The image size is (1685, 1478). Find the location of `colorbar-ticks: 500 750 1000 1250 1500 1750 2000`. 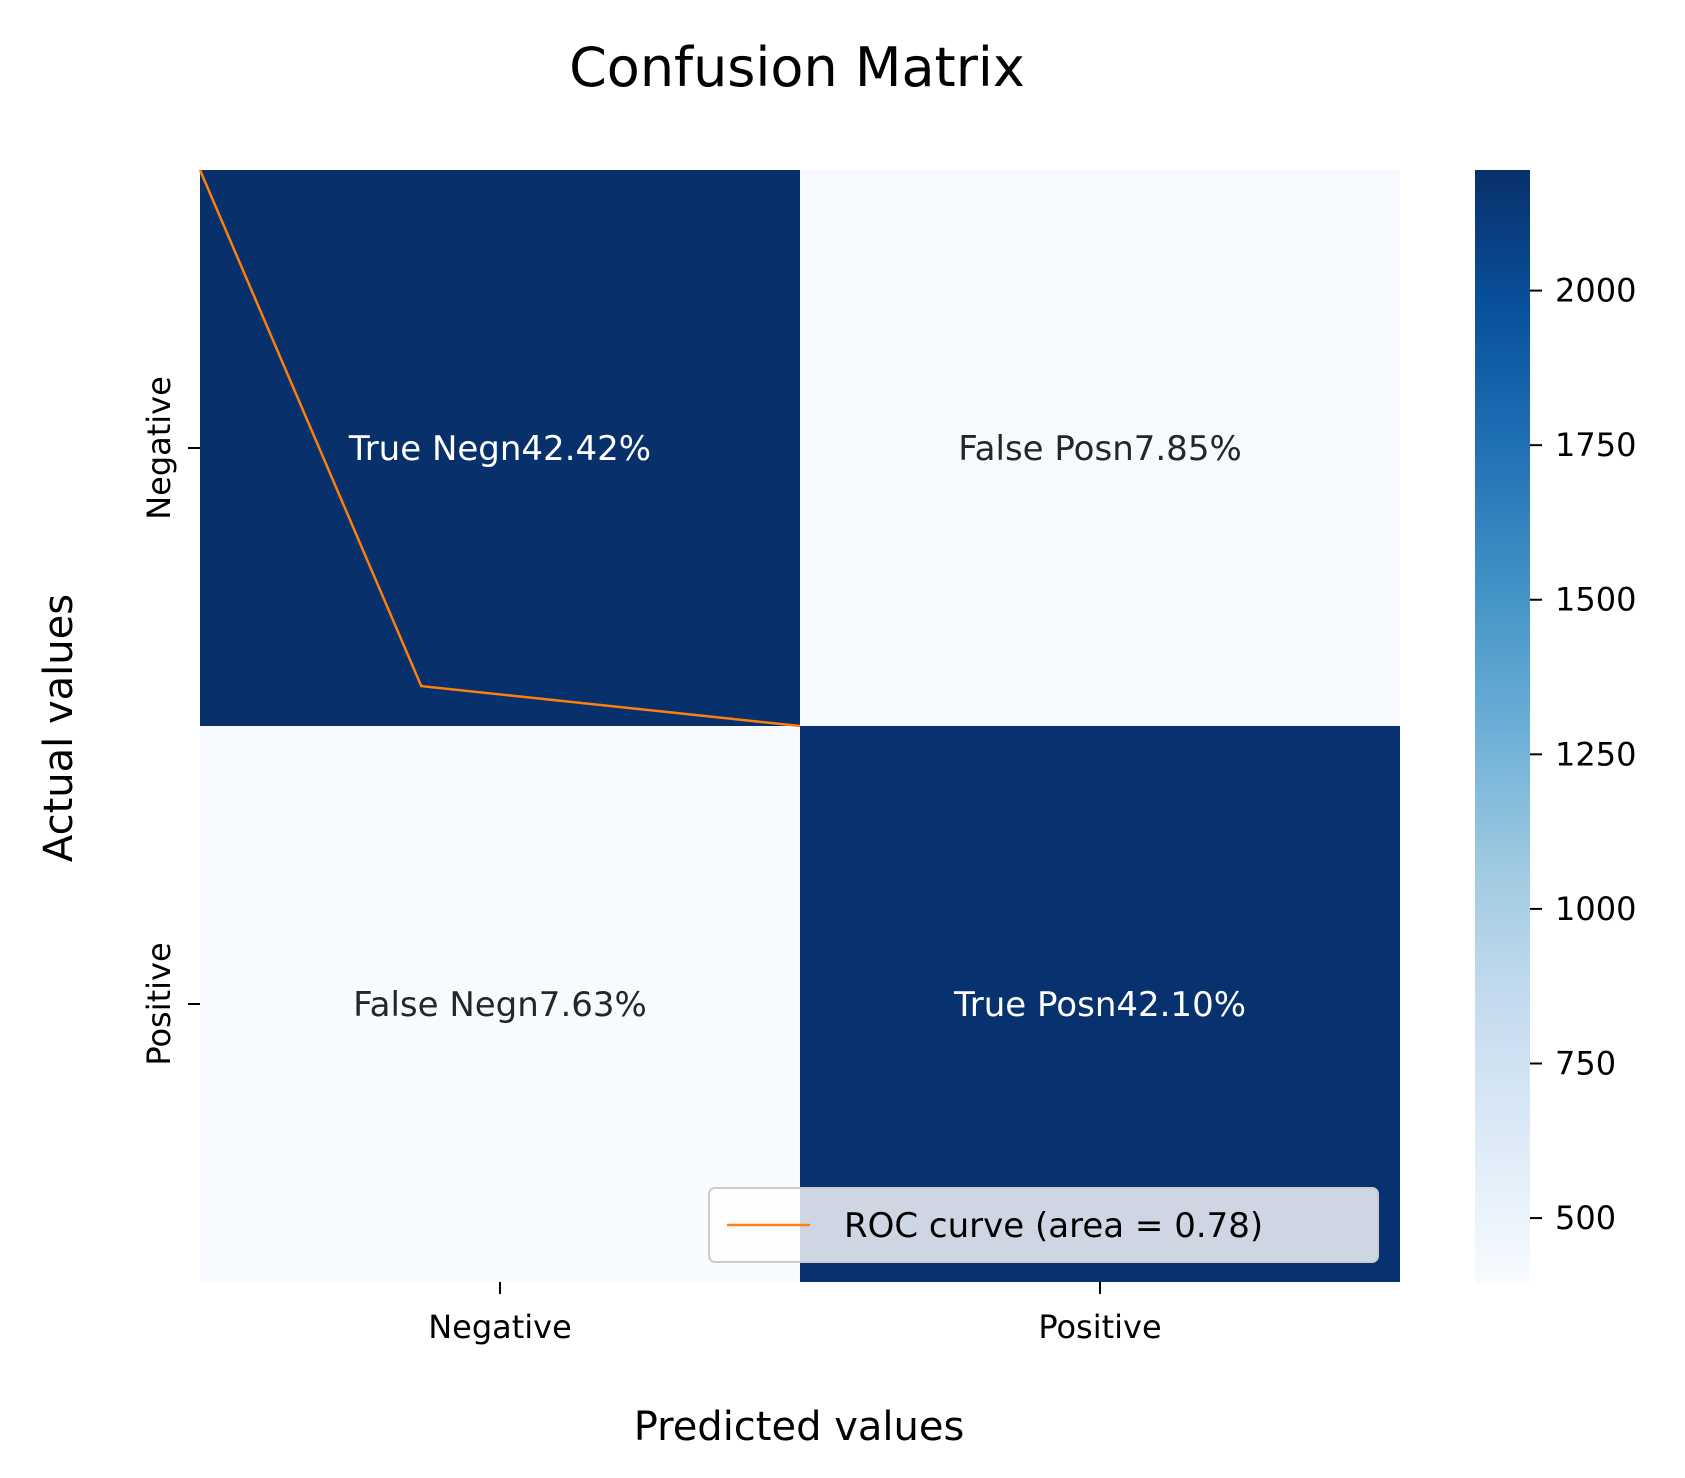

colorbar-ticks: 500 750 1000 1250 1500 1750 2000 is located at coordinates (1583, 754).